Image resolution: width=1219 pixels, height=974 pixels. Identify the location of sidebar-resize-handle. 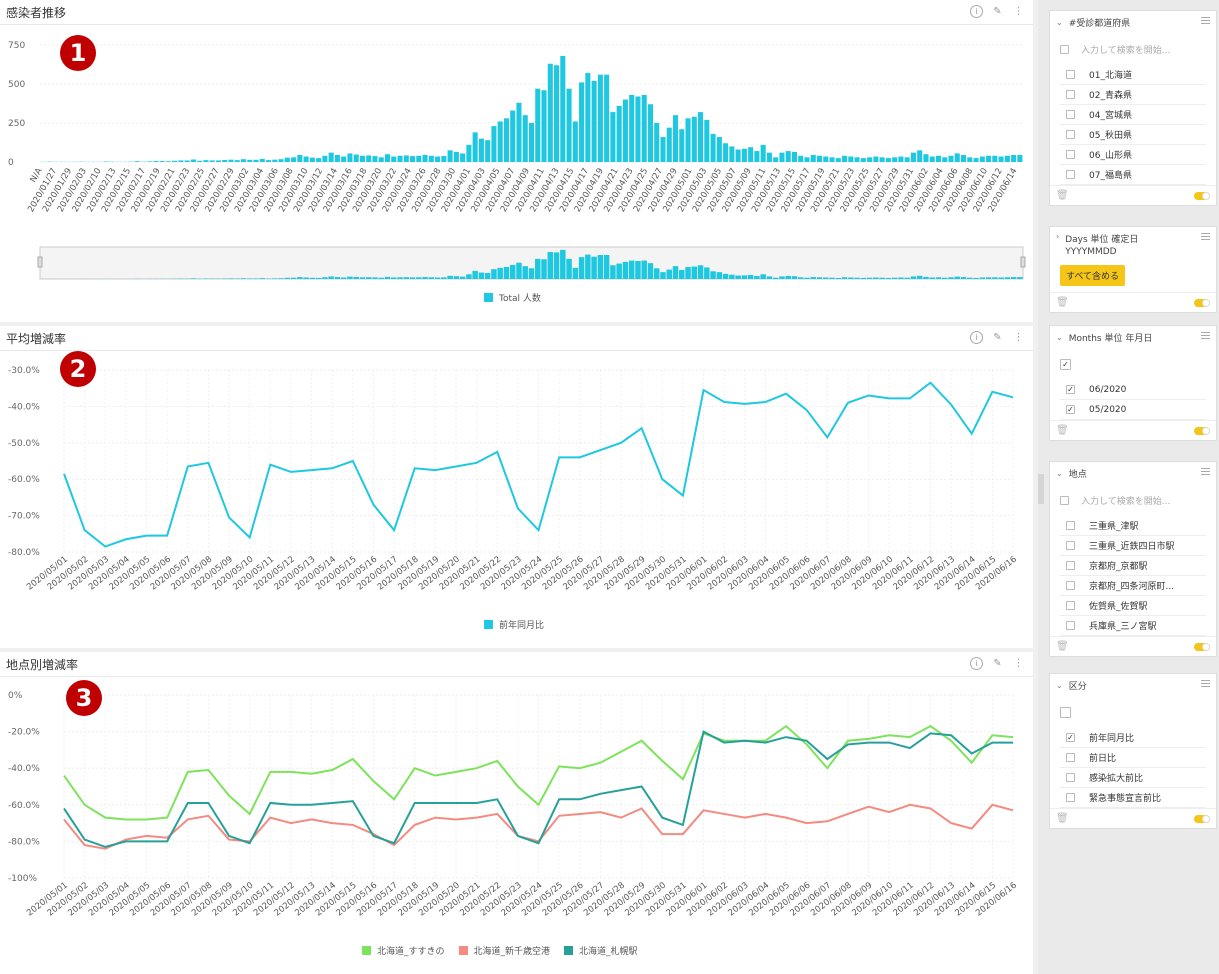
(1041, 489).